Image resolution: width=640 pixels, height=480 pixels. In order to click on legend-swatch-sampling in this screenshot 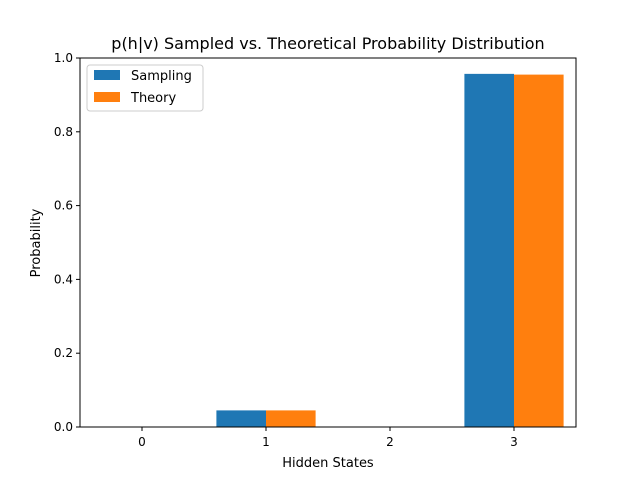, I will do `click(107, 75)`.